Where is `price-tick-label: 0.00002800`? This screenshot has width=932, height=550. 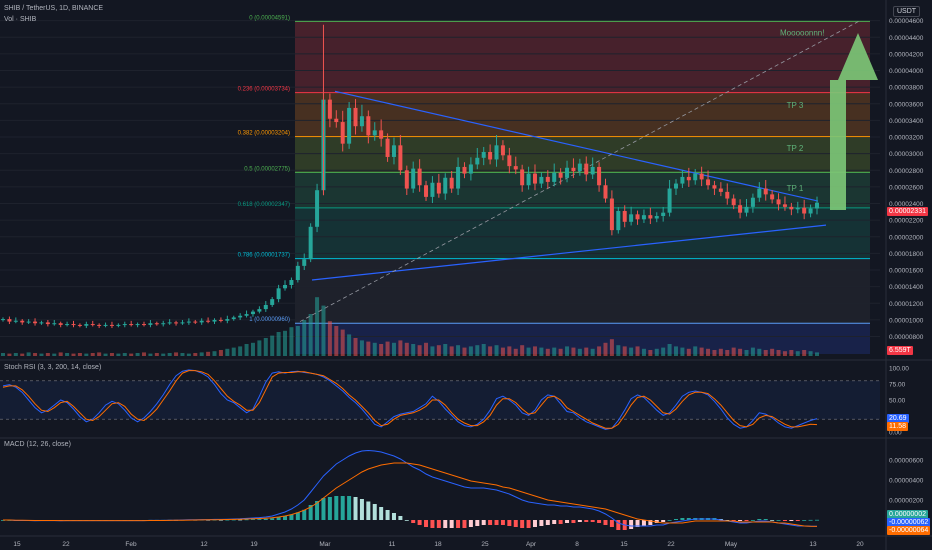 price-tick-label: 0.00002800 is located at coordinates (906, 171).